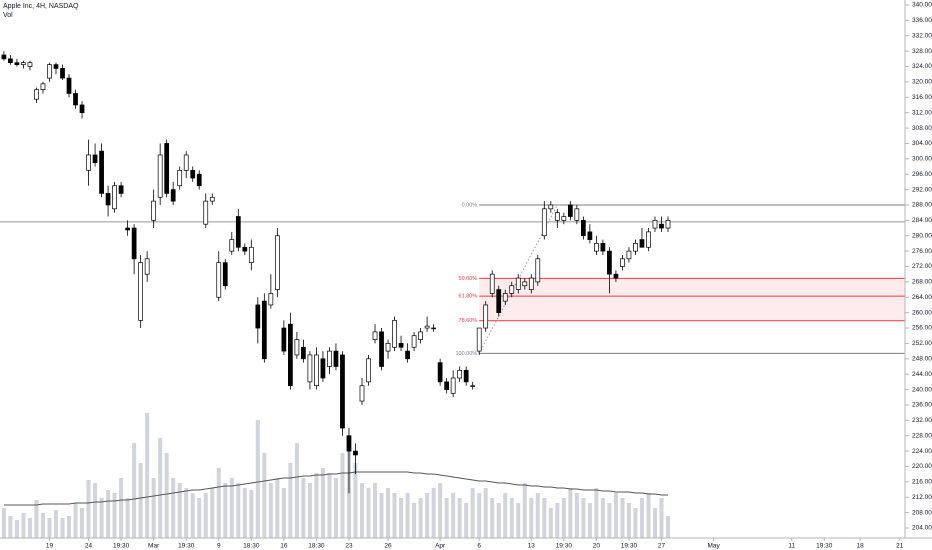 The height and width of the screenshot is (550, 932). Describe the element at coordinates (922, 374) in the screenshot. I see `y-tick-label: 244.00` at that location.